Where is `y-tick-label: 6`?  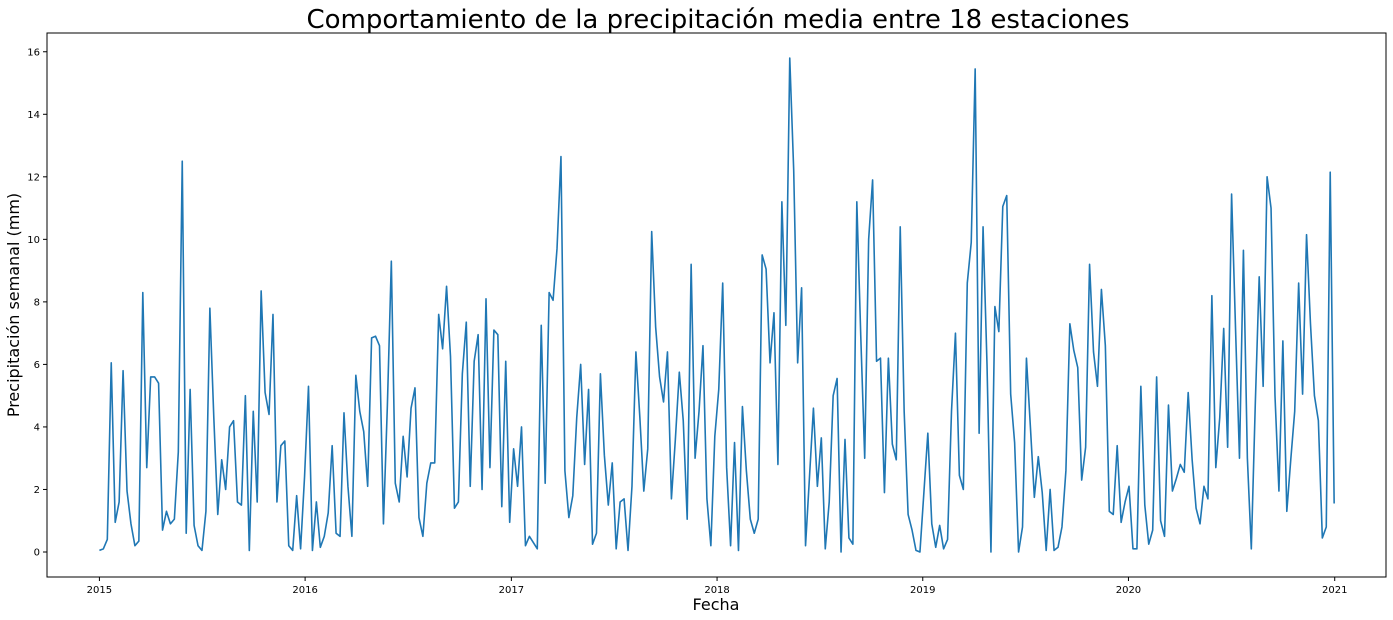
y-tick-label: 6 is located at coordinates (37, 365).